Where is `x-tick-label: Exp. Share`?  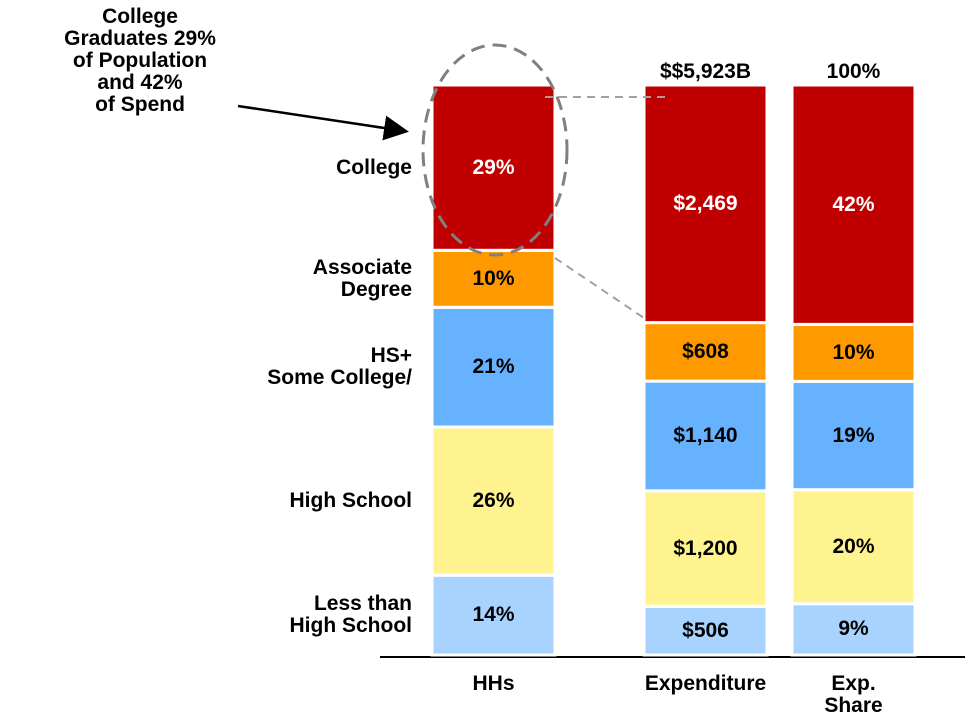 x-tick-label: Exp. Share is located at coordinates (853, 694).